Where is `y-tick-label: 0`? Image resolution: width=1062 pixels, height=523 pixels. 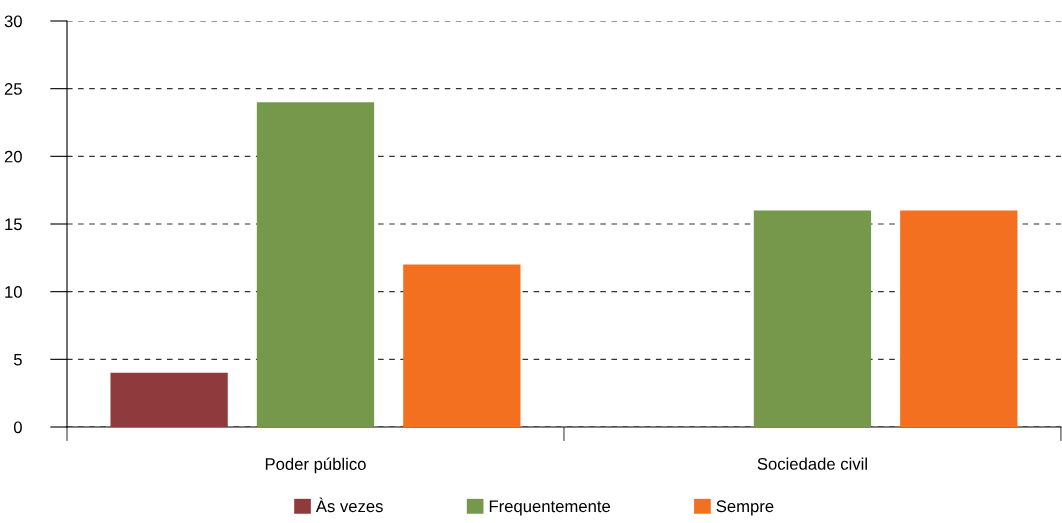 y-tick-label: 0 is located at coordinates (17, 427).